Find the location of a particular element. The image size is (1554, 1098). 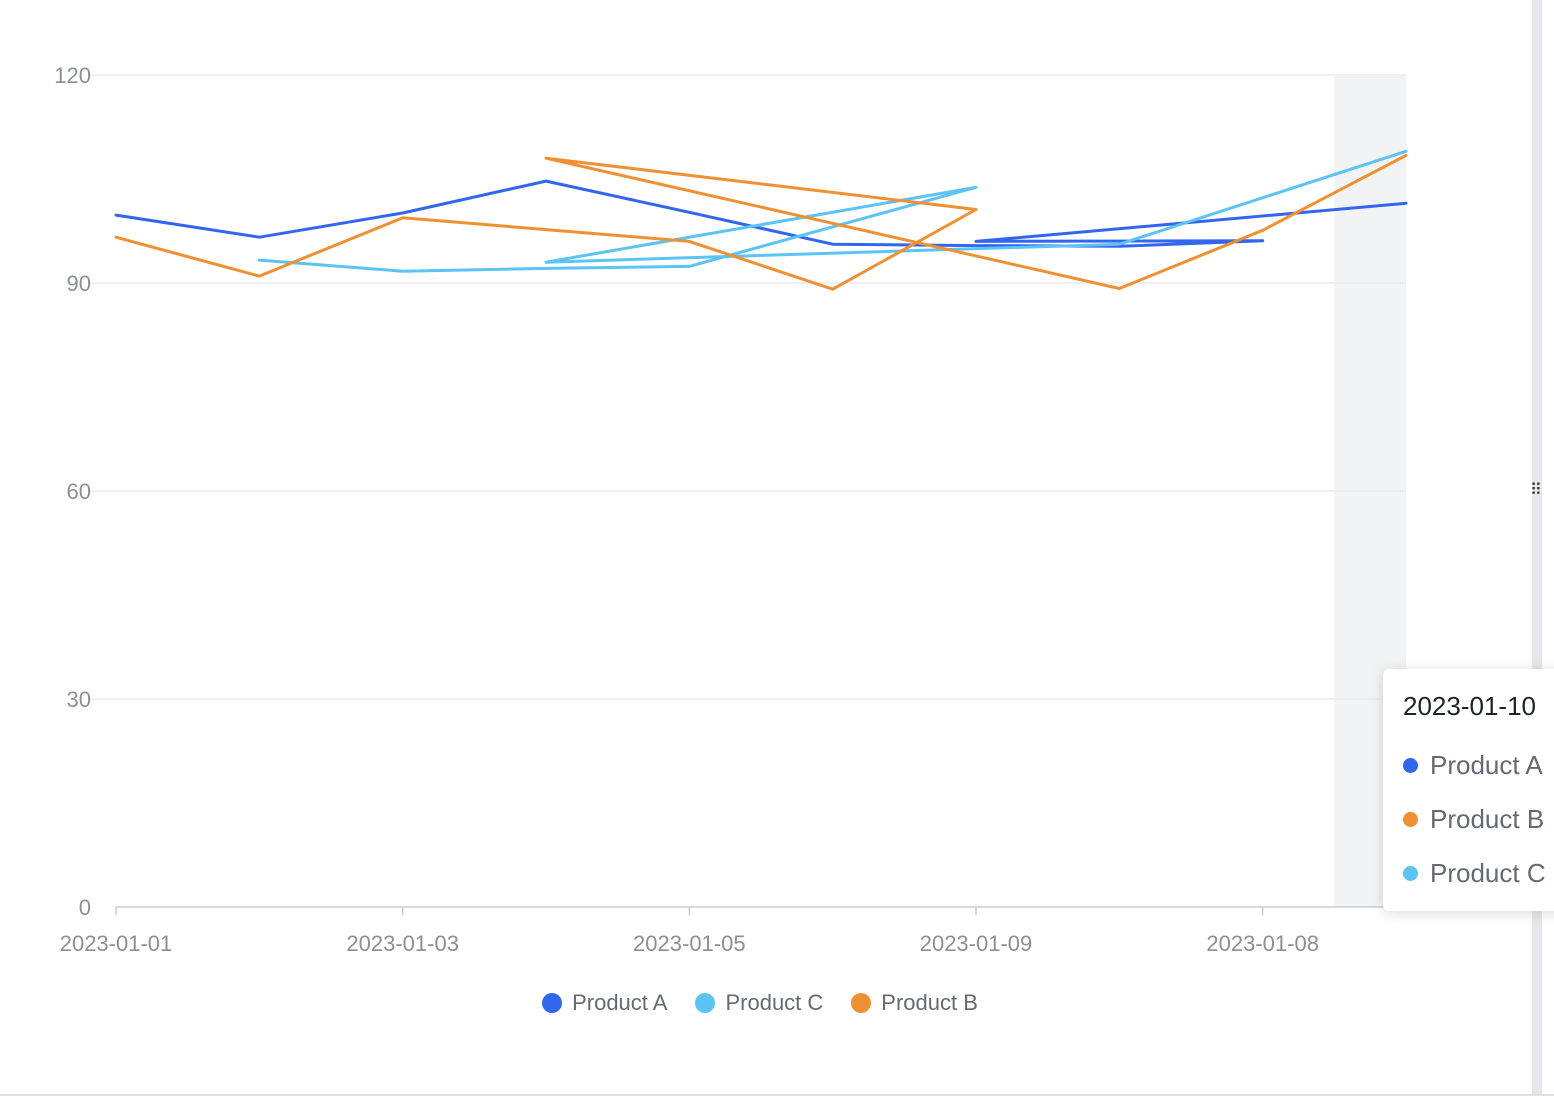

series-line-product-b is located at coordinates (761, 222).